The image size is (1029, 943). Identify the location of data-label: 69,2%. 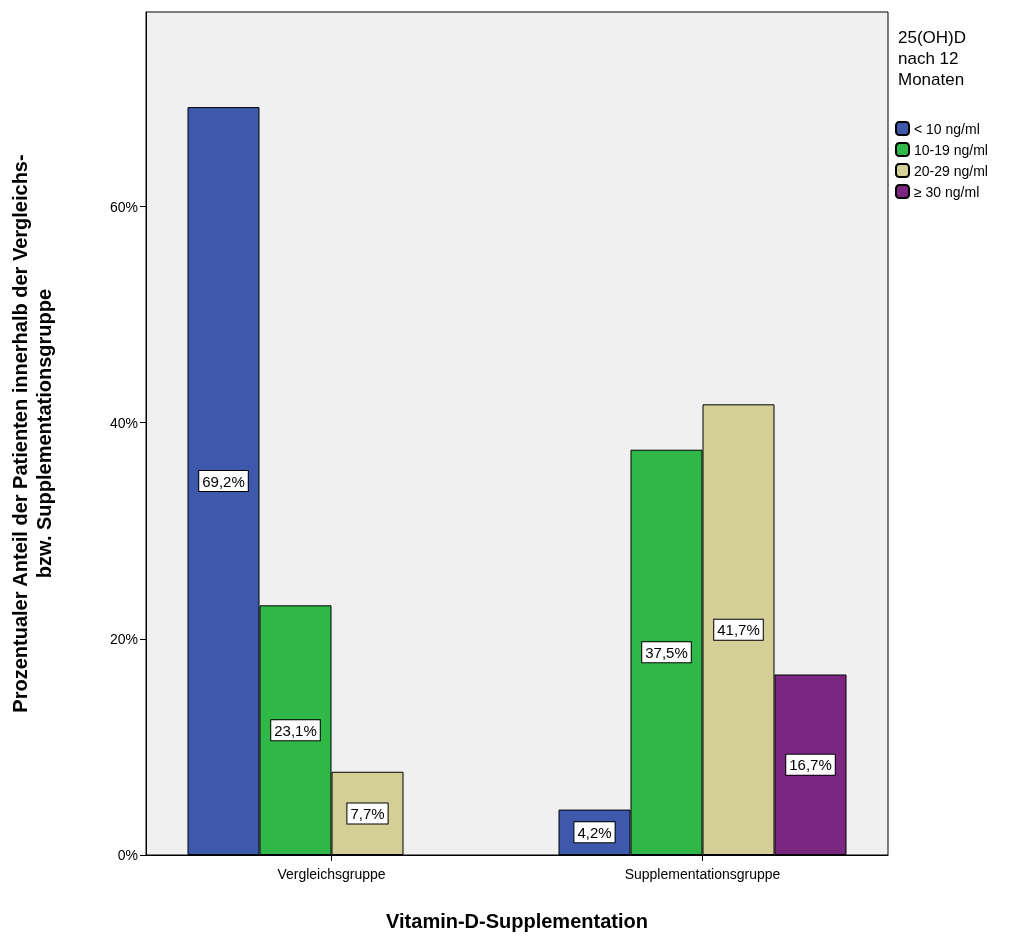
(223, 481).